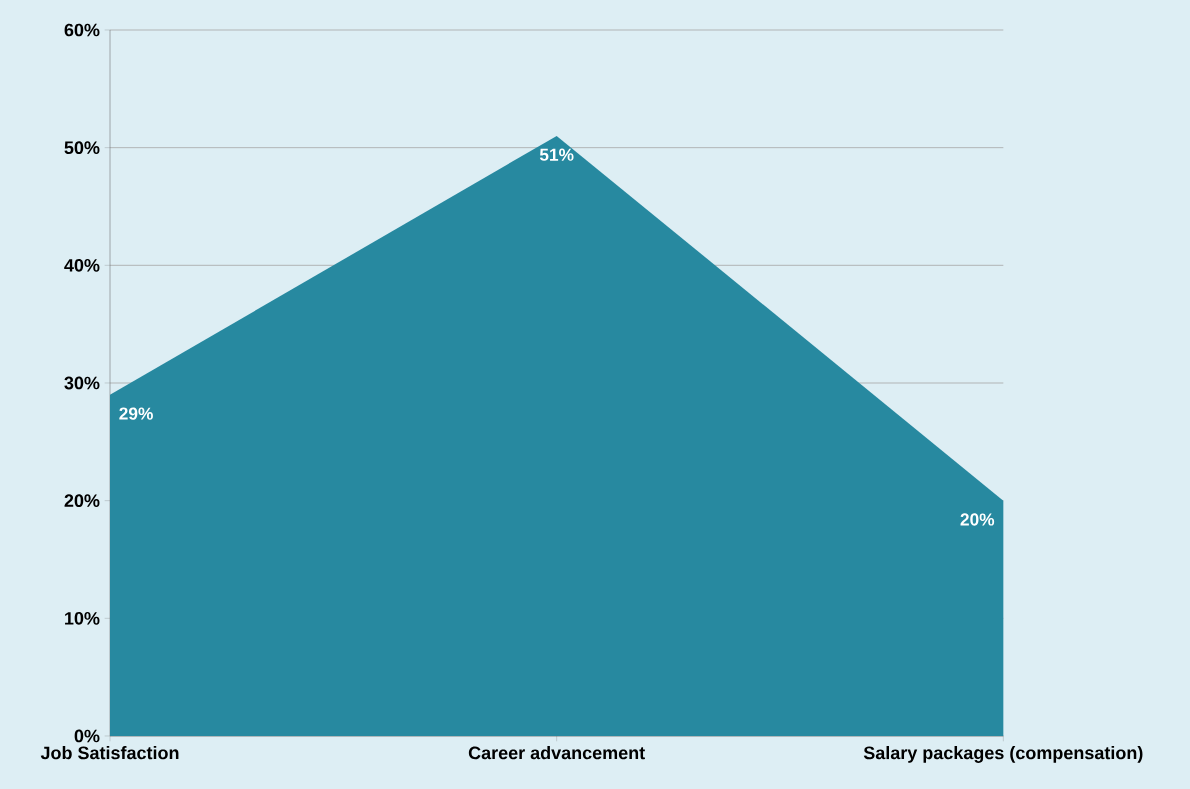 Image resolution: width=1190 pixels, height=789 pixels. Describe the element at coordinates (82, 383) in the screenshot. I see `y-tick-label: 30%` at that location.